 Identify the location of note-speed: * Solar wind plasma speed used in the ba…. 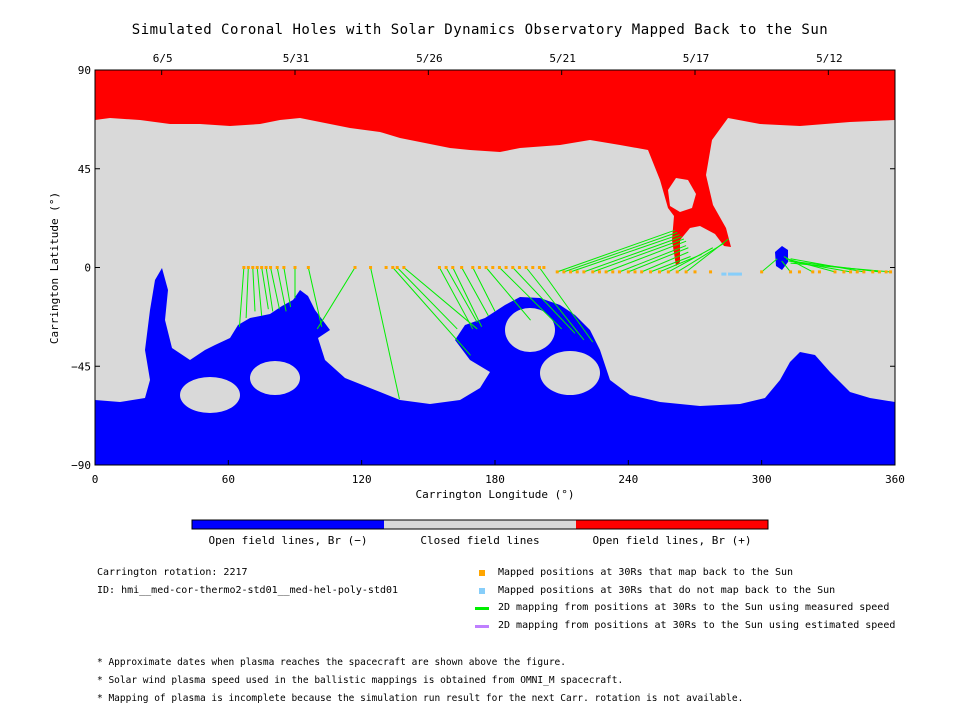
(360, 680).